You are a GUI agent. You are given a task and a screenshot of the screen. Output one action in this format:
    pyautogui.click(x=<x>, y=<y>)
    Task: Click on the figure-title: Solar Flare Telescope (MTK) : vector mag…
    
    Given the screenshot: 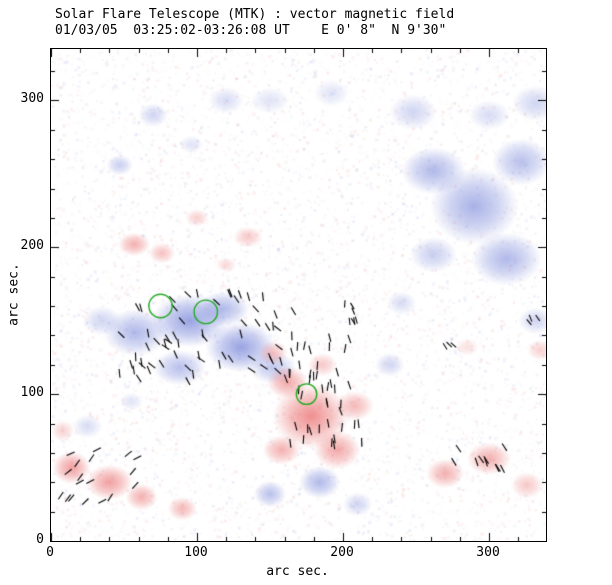 What is the action you would take?
    pyautogui.click(x=255, y=14)
    